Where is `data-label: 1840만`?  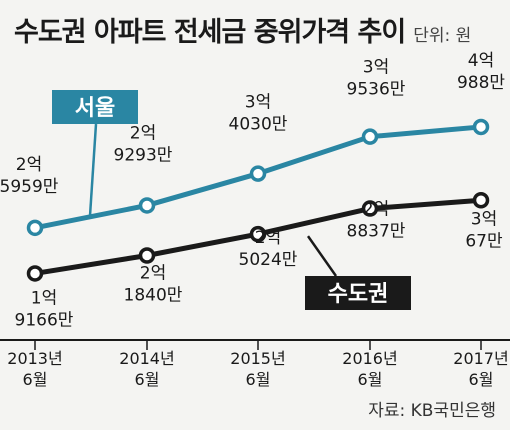 data-label: 1840만 is located at coordinates (153, 296).